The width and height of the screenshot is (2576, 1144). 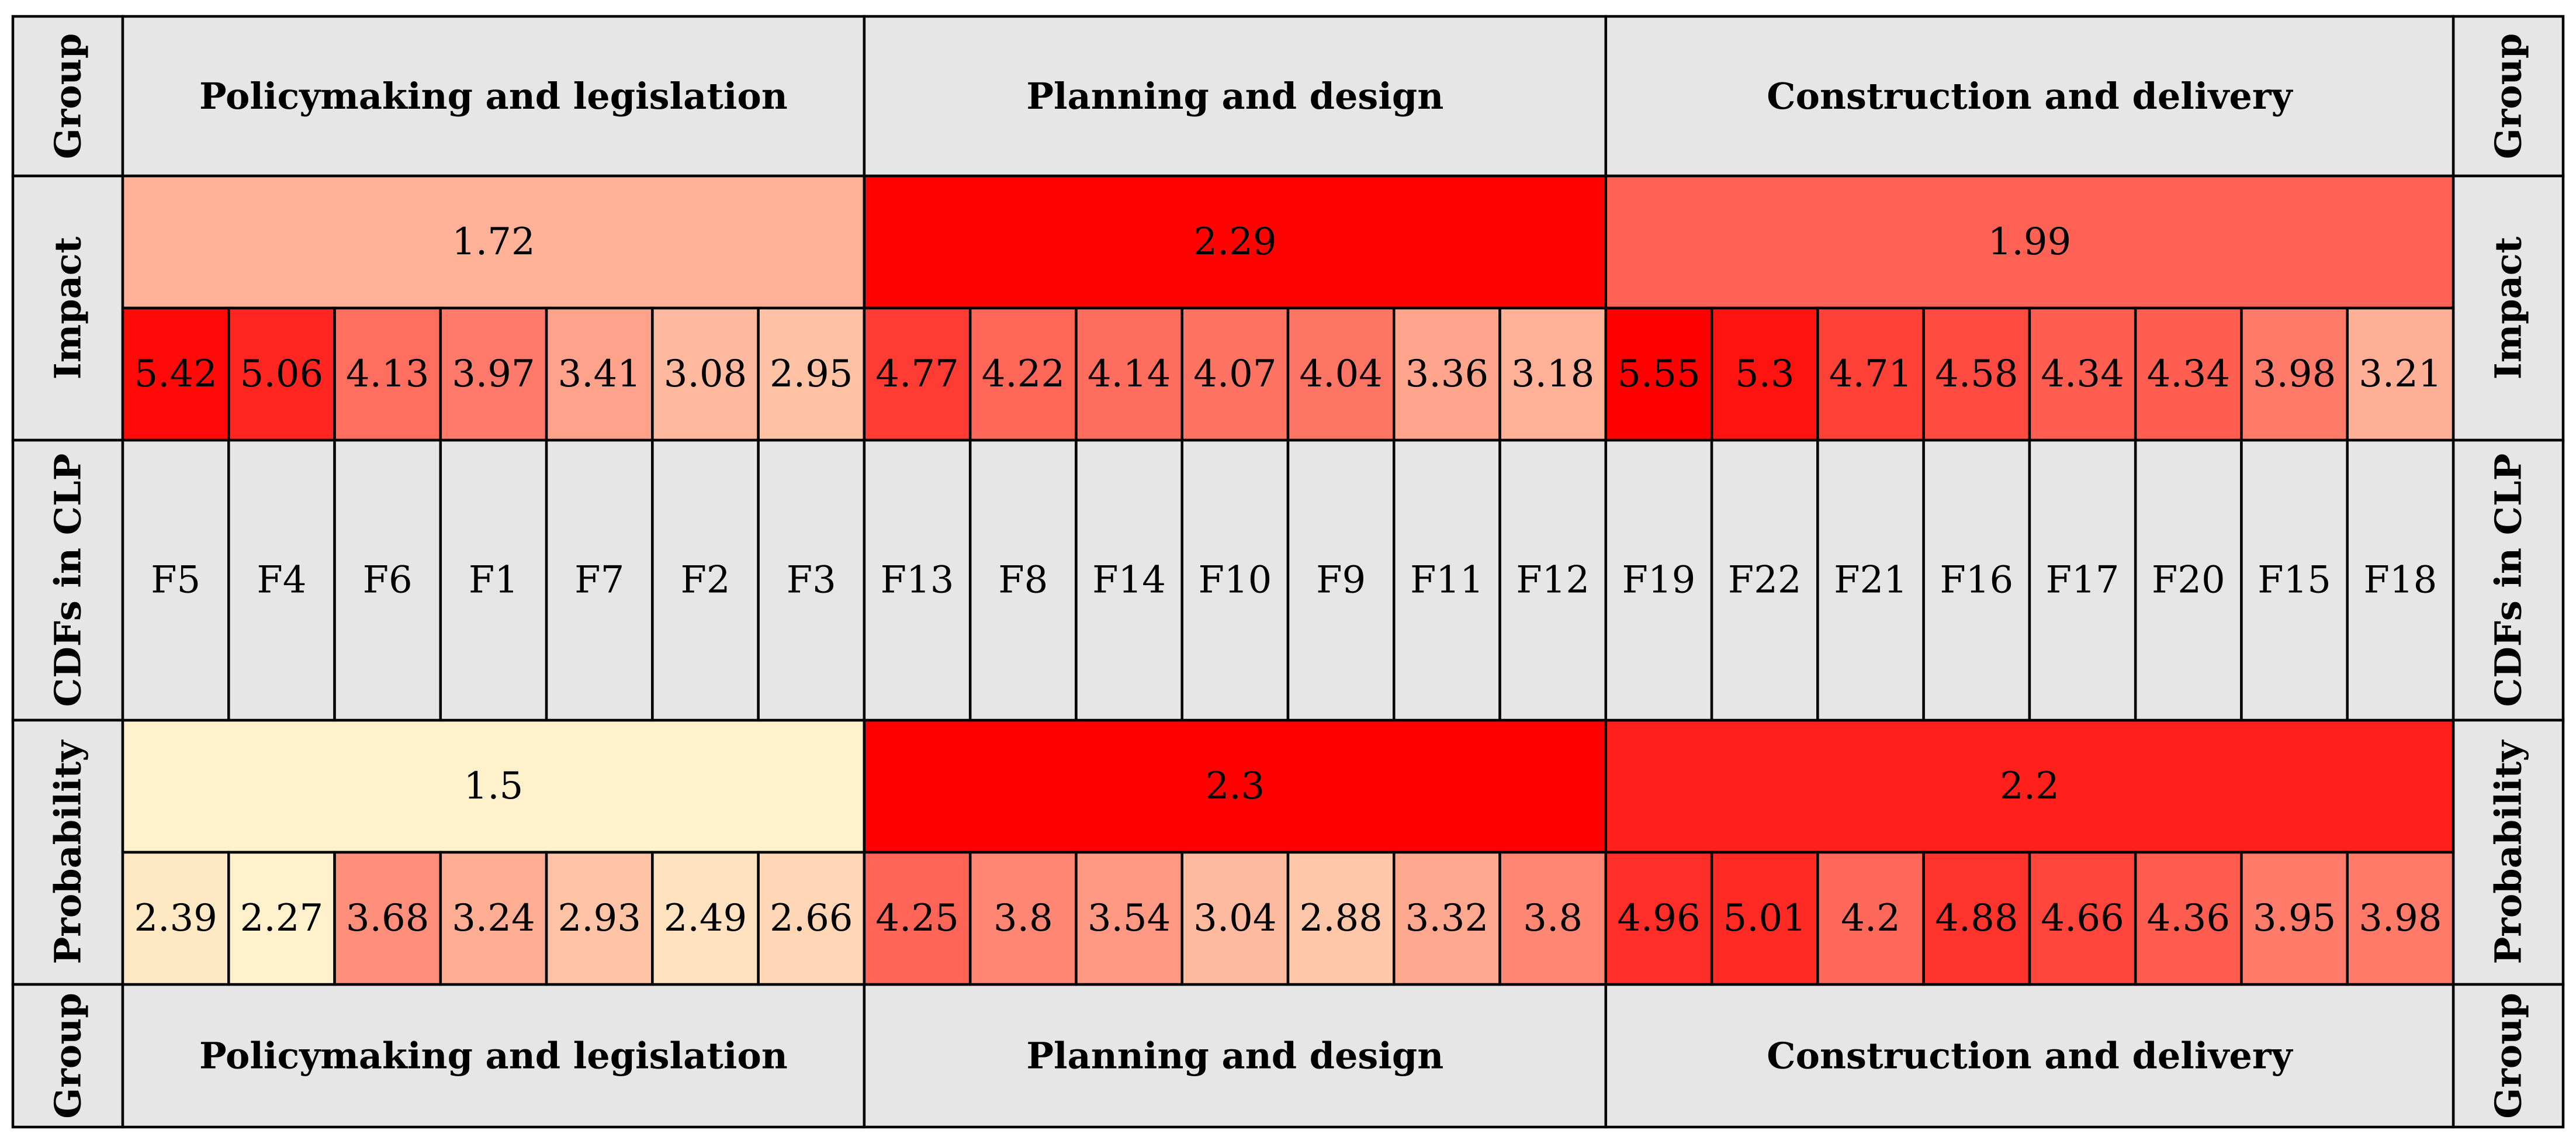 I want to click on factor-f11-probability-label: 3.32, so click(x=1447, y=918).